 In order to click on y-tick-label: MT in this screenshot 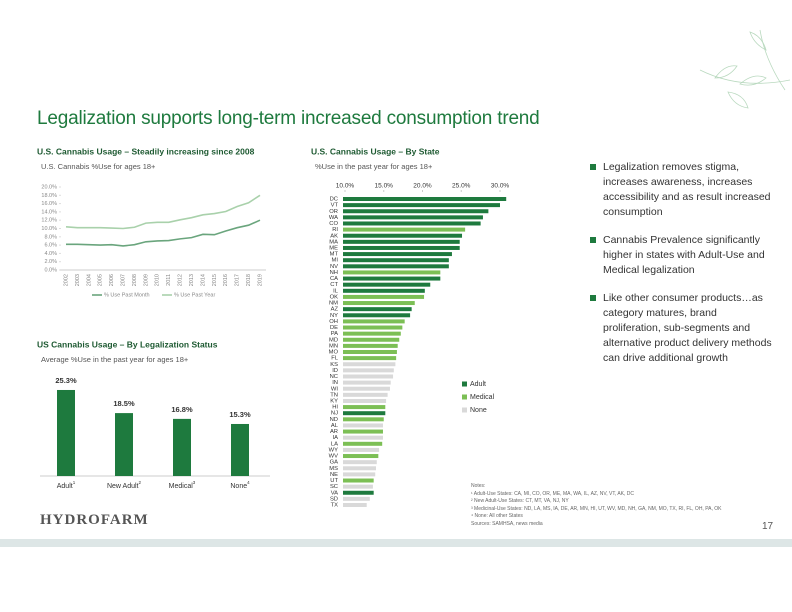, I will do `click(334, 255)`.